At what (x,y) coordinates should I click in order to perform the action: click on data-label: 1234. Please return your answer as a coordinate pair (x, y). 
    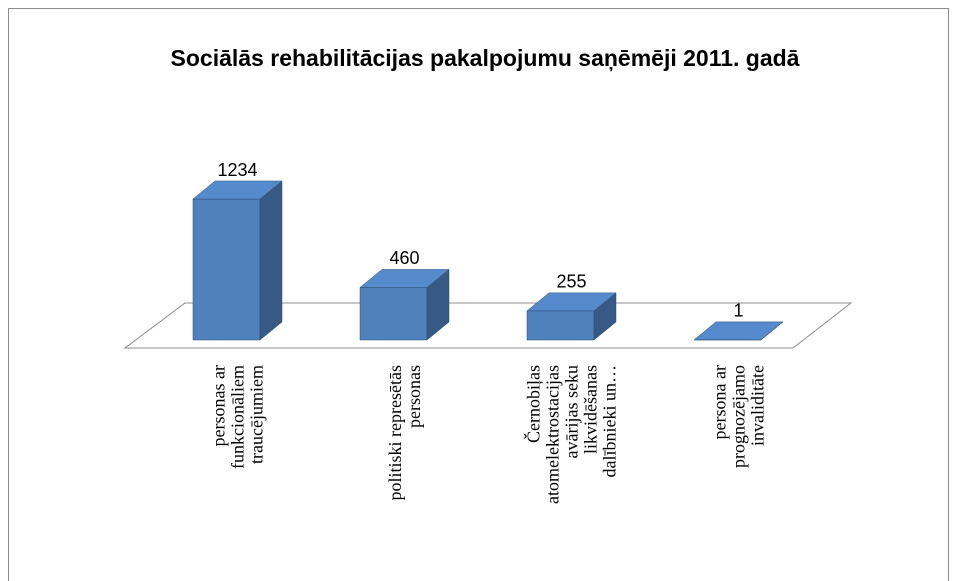
    Looking at the image, I should click on (237, 170).